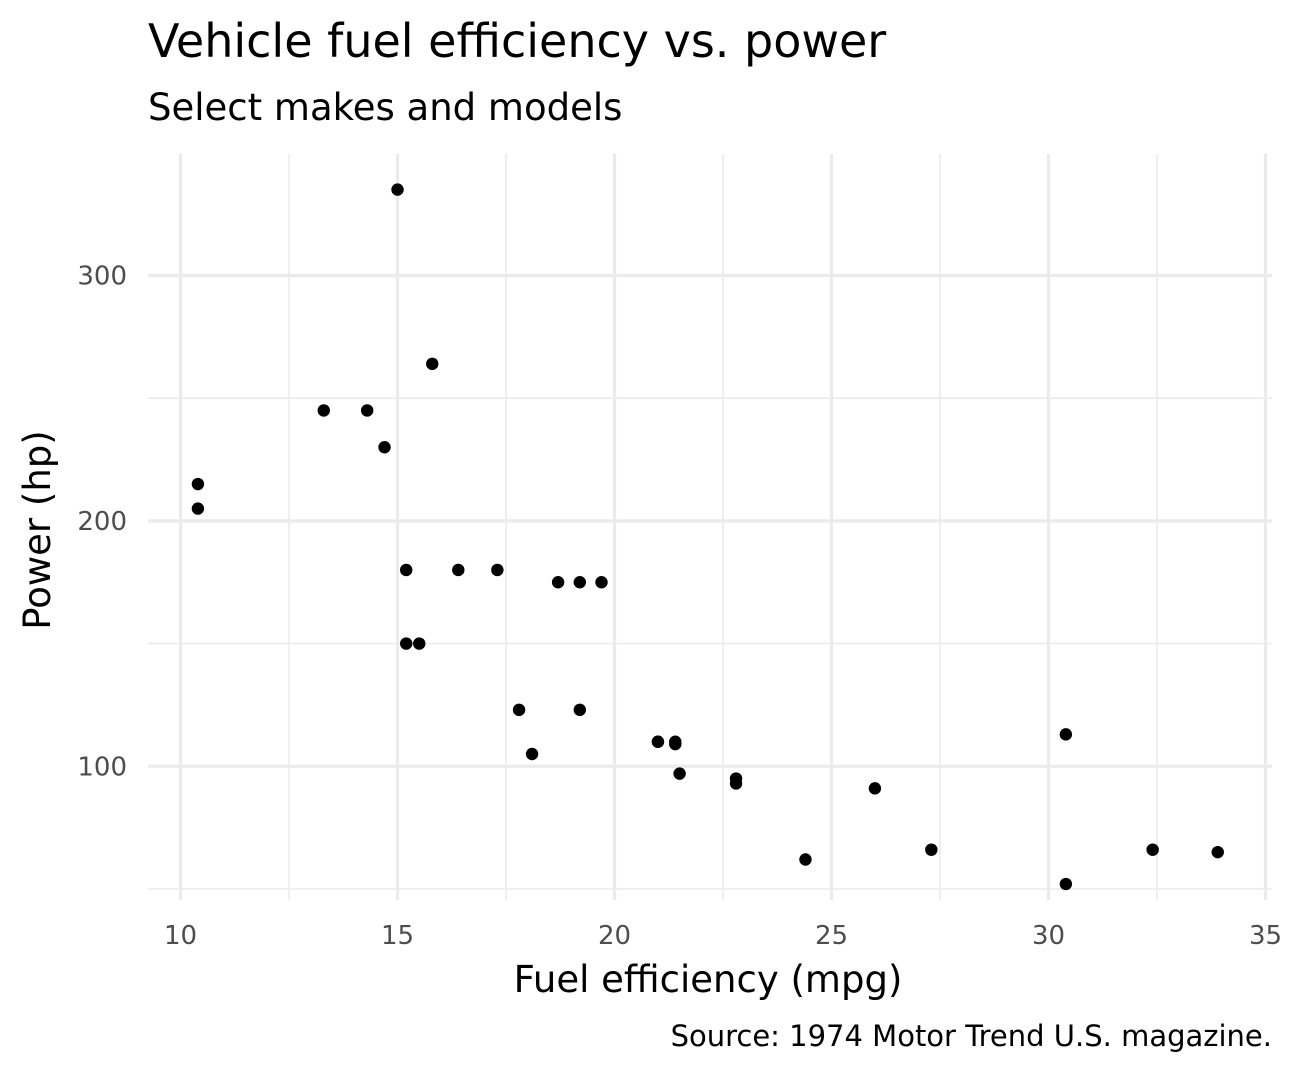 Image resolution: width=1296 pixels, height=1080 pixels. What do you see at coordinates (831, 936) in the screenshot?
I see `x-tick-label: 25` at bounding box center [831, 936].